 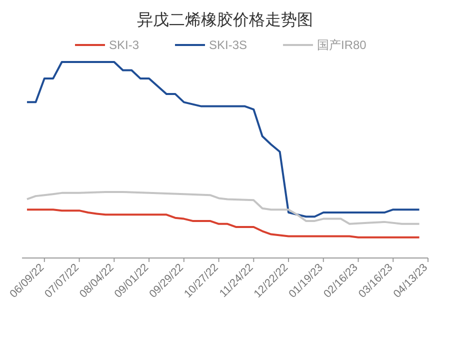 What do you see at coordinates (124, 45) in the screenshot?
I see `legend-label: SKI-3` at bounding box center [124, 45].